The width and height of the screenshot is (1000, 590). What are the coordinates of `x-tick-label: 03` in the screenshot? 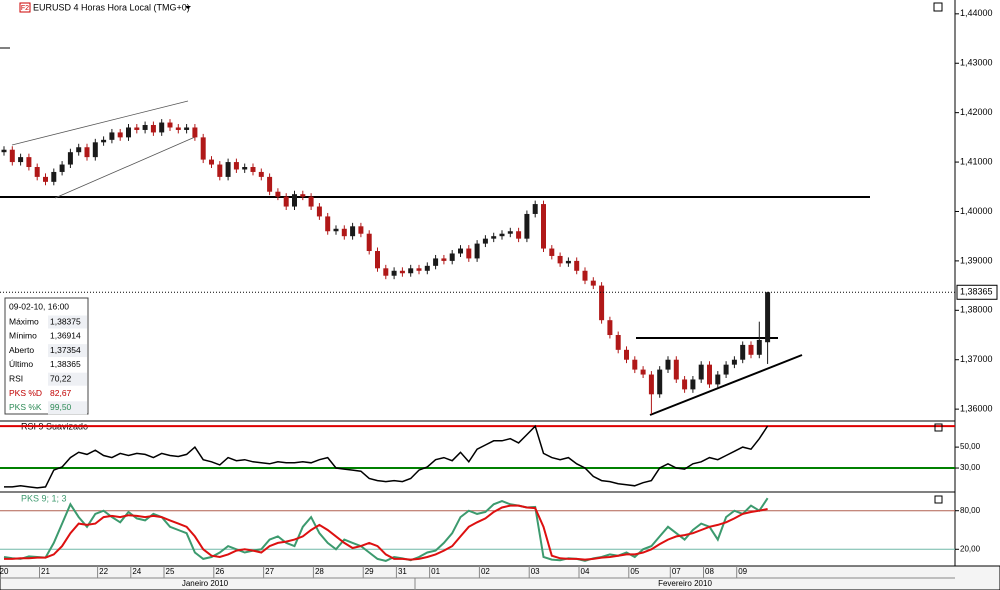 It's located at (535, 571).